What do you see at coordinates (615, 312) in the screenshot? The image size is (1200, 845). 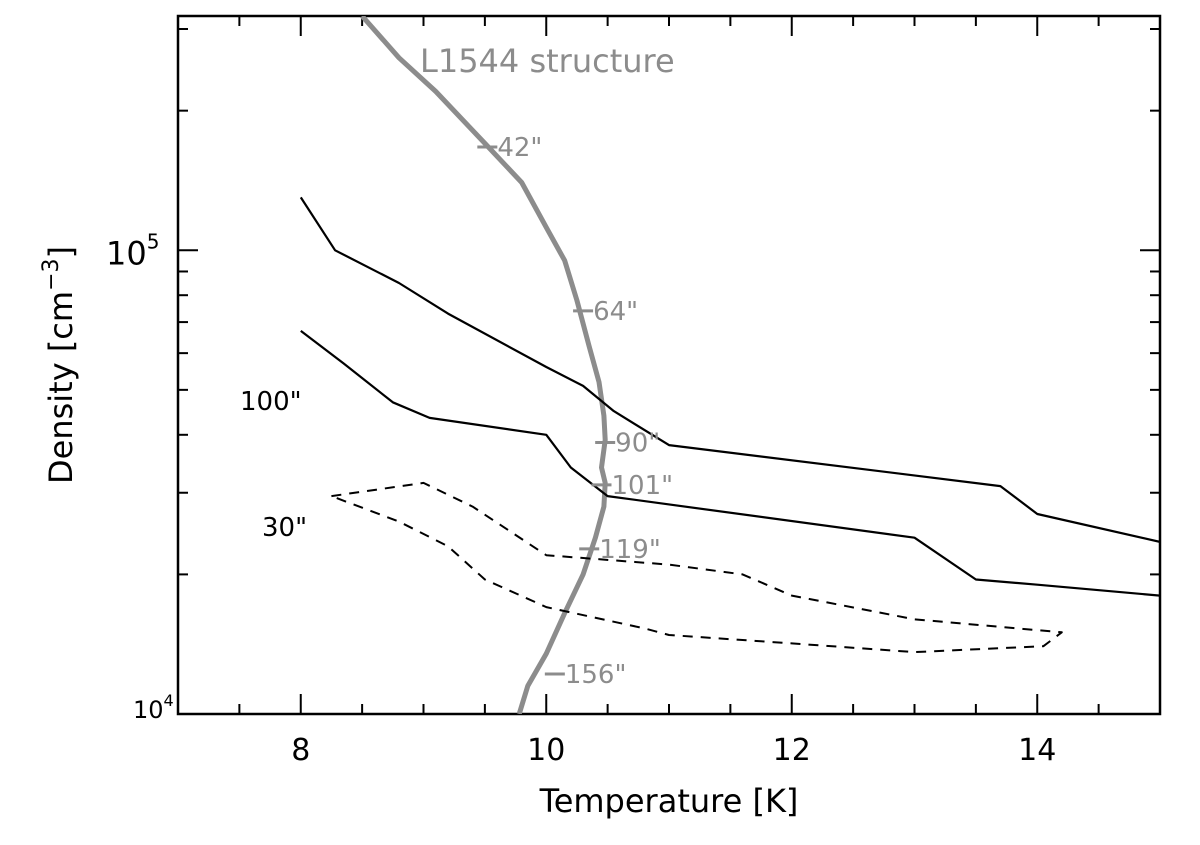 I see `radius-label: 64"` at bounding box center [615, 312].